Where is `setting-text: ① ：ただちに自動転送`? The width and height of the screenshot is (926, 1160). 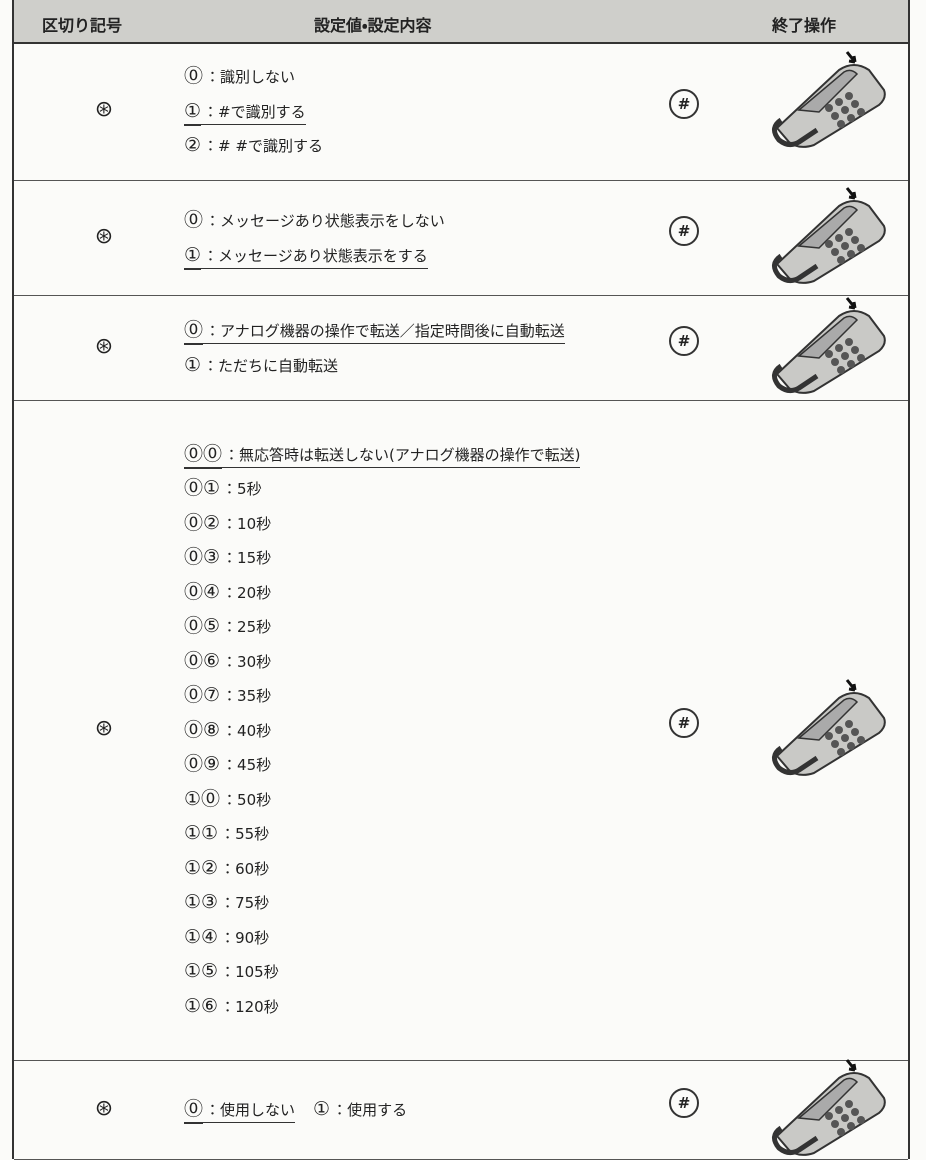
setting-text: ① ：ただちに自動転送 is located at coordinates (261, 364).